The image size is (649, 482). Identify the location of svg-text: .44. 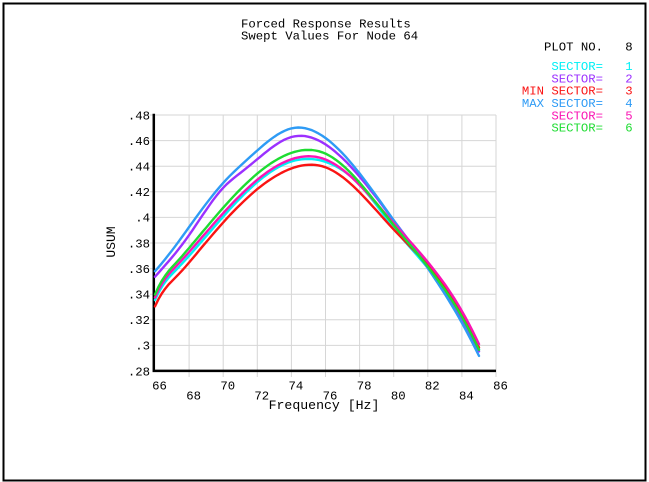
(139, 168).